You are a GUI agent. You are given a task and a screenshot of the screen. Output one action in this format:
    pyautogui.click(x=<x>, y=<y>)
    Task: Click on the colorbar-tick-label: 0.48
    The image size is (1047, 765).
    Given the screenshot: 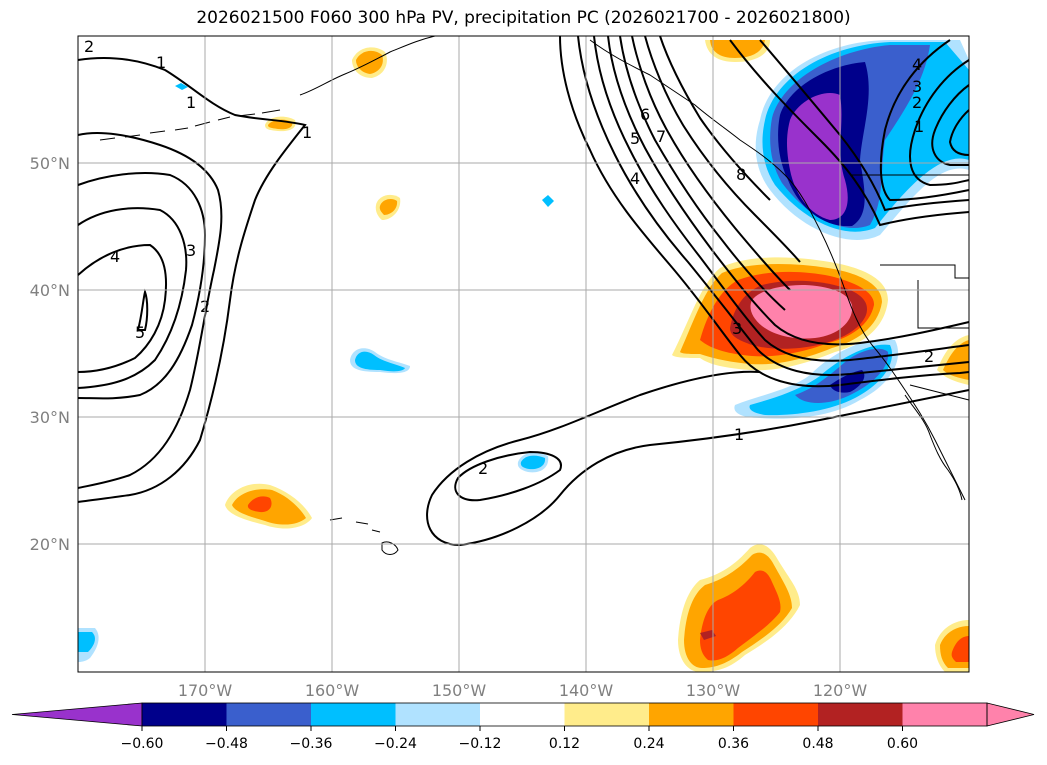 What is the action you would take?
    pyautogui.click(x=817, y=744)
    